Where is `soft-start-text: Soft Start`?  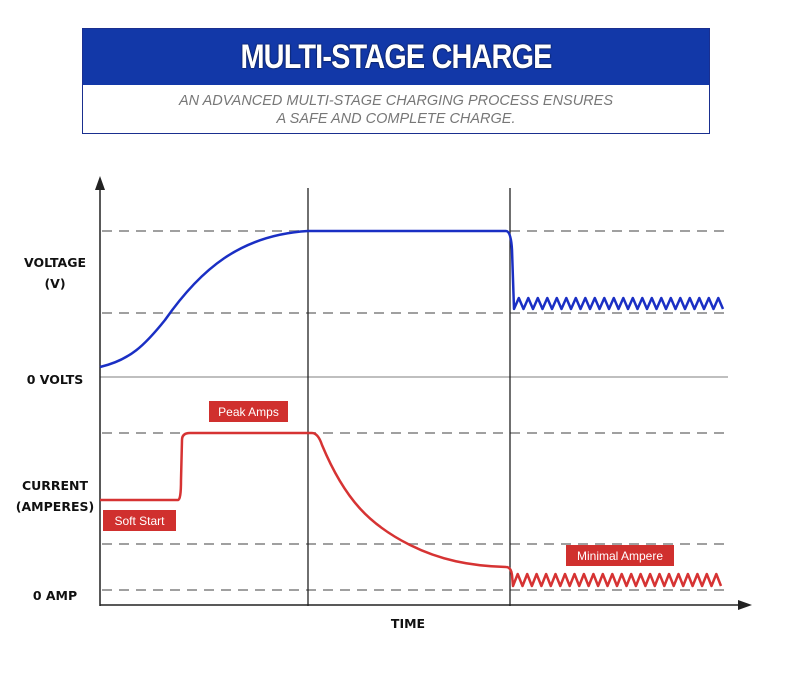
soft-start-text: Soft Start is located at coordinates (139, 521).